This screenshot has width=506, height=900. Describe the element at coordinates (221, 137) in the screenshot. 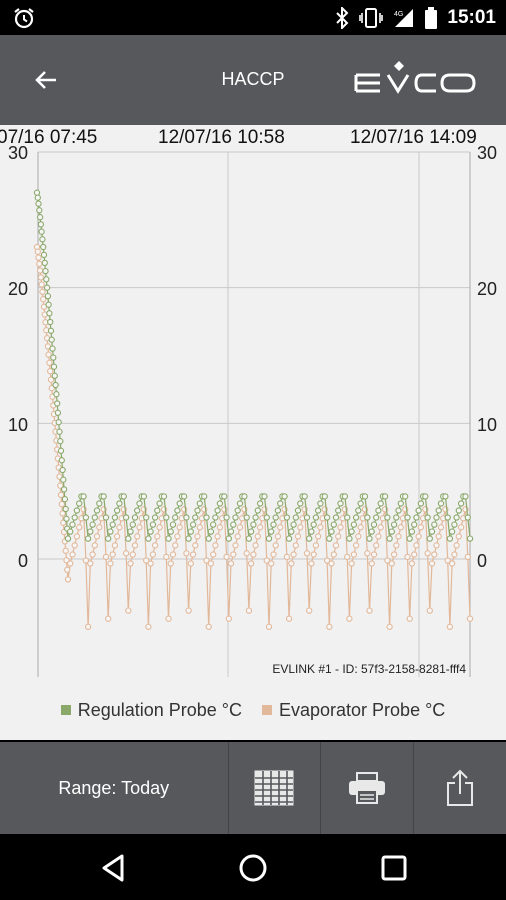

I see `top-label-2: 12/07/16 10:58` at that location.